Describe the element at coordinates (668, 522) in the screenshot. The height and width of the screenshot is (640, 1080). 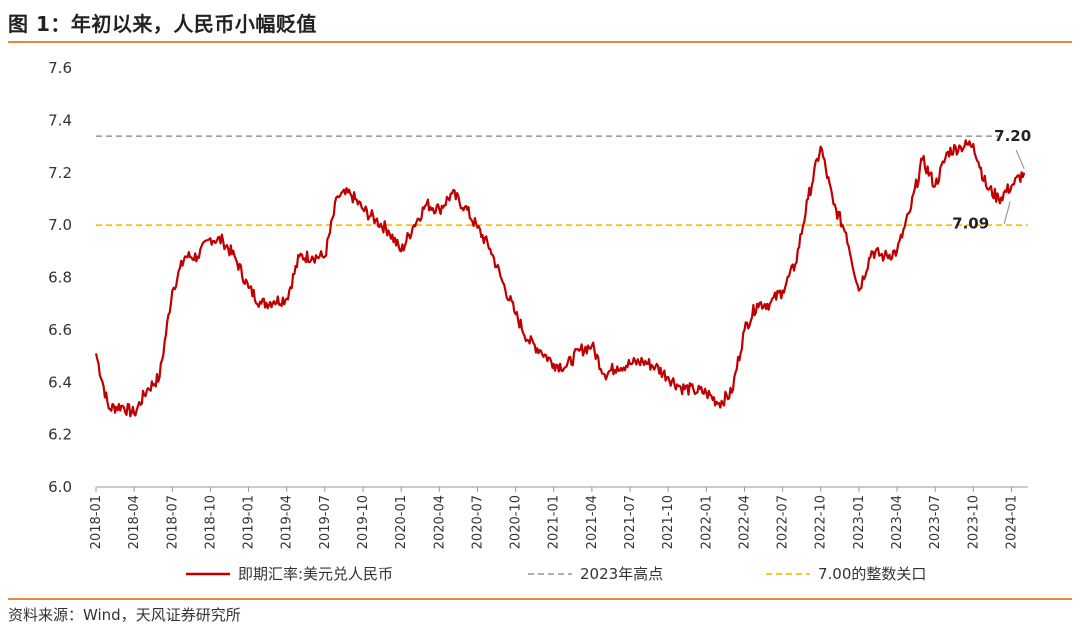
I see `x-tick-label: 2021-10` at that location.